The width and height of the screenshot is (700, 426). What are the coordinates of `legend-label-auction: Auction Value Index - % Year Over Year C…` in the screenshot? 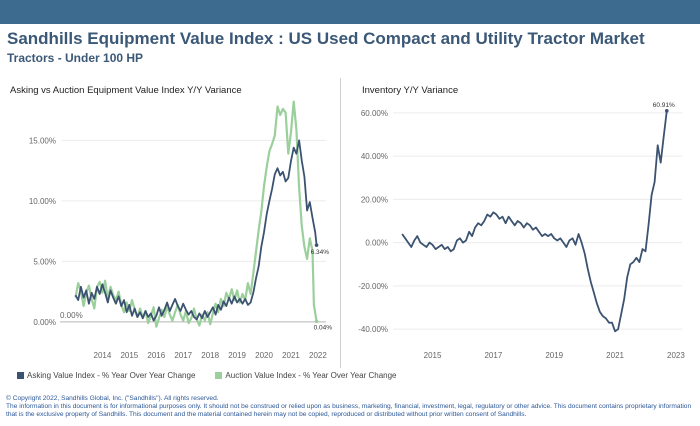 It's located at (311, 375).